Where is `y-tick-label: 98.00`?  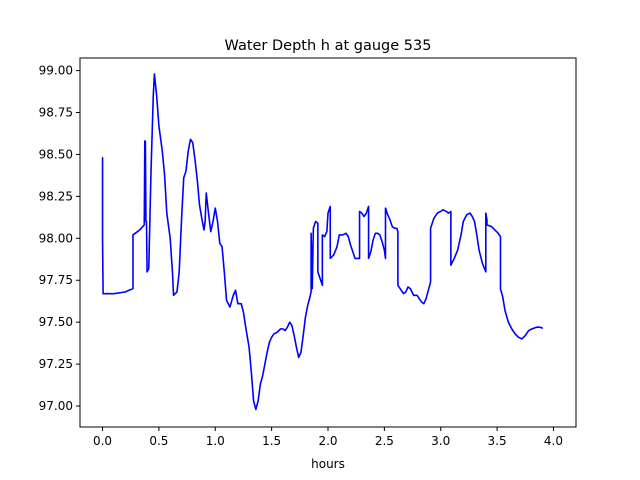
y-tick-label: 98.00 is located at coordinates (56, 238).